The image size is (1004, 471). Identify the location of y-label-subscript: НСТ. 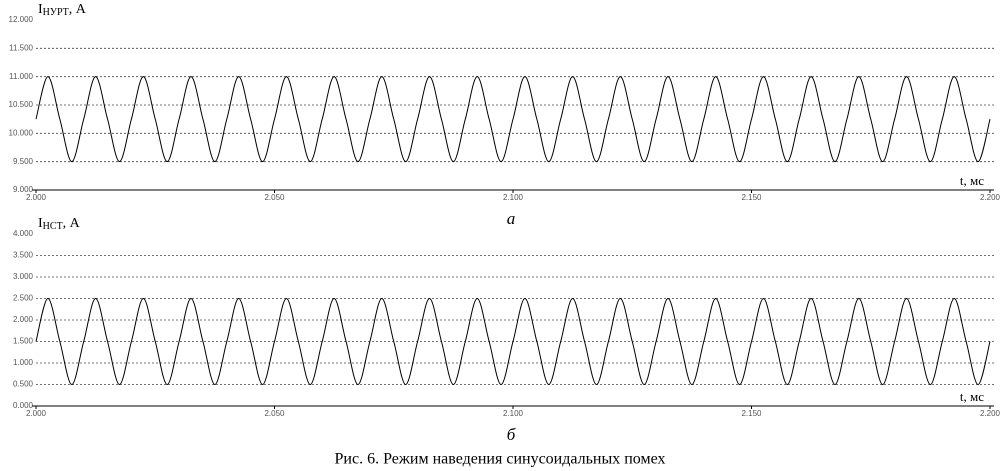
(53, 226).